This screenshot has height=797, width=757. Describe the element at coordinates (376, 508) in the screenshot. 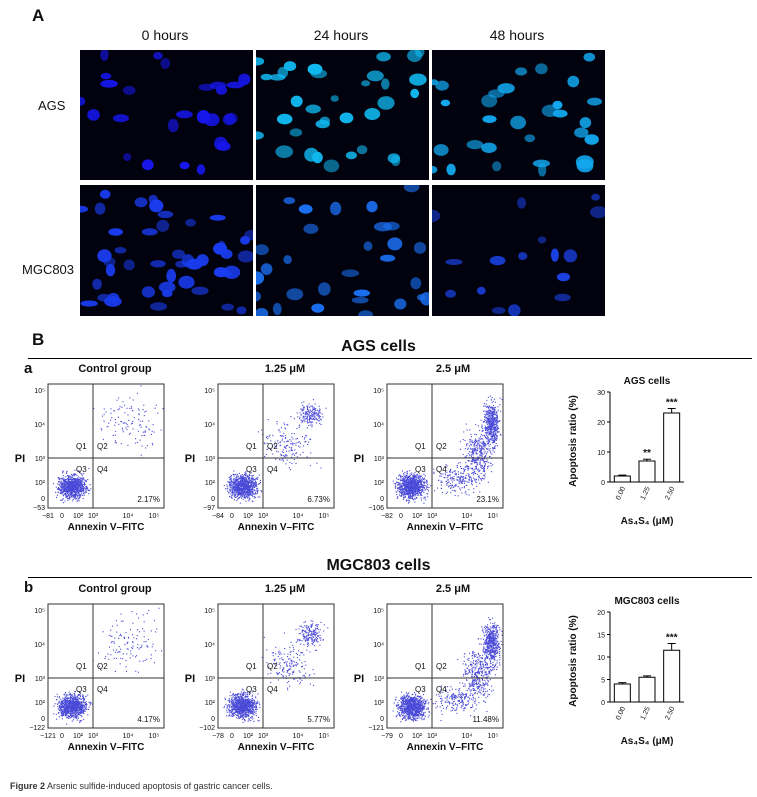

I see `y-min-tick-label: −106` at that location.